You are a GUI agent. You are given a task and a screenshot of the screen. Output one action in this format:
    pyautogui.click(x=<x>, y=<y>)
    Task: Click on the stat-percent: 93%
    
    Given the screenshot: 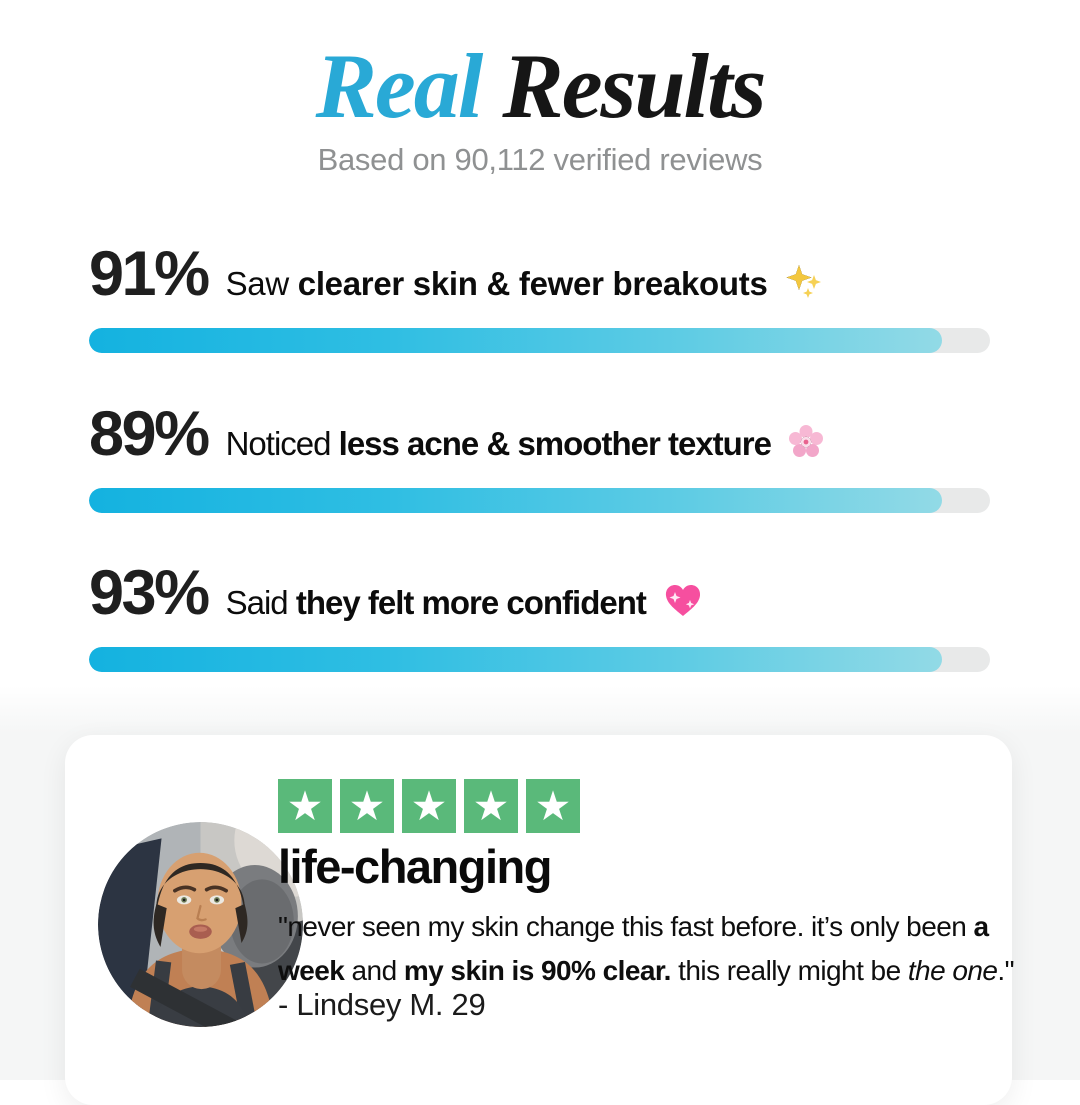 What is the action you would take?
    pyautogui.click(x=149, y=593)
    